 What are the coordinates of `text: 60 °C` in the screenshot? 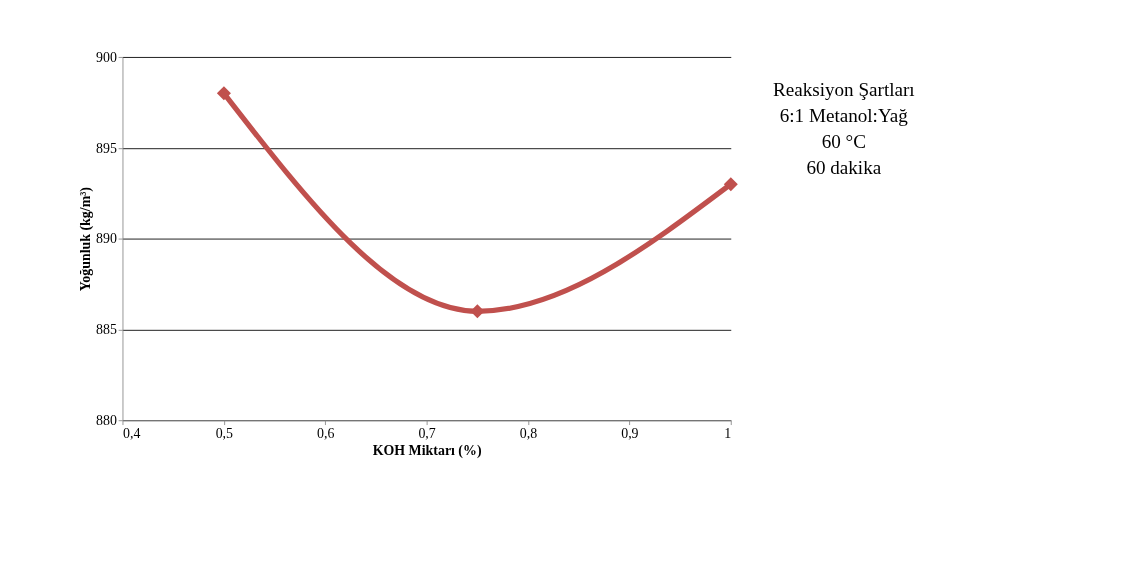 It's located at (843, 142).